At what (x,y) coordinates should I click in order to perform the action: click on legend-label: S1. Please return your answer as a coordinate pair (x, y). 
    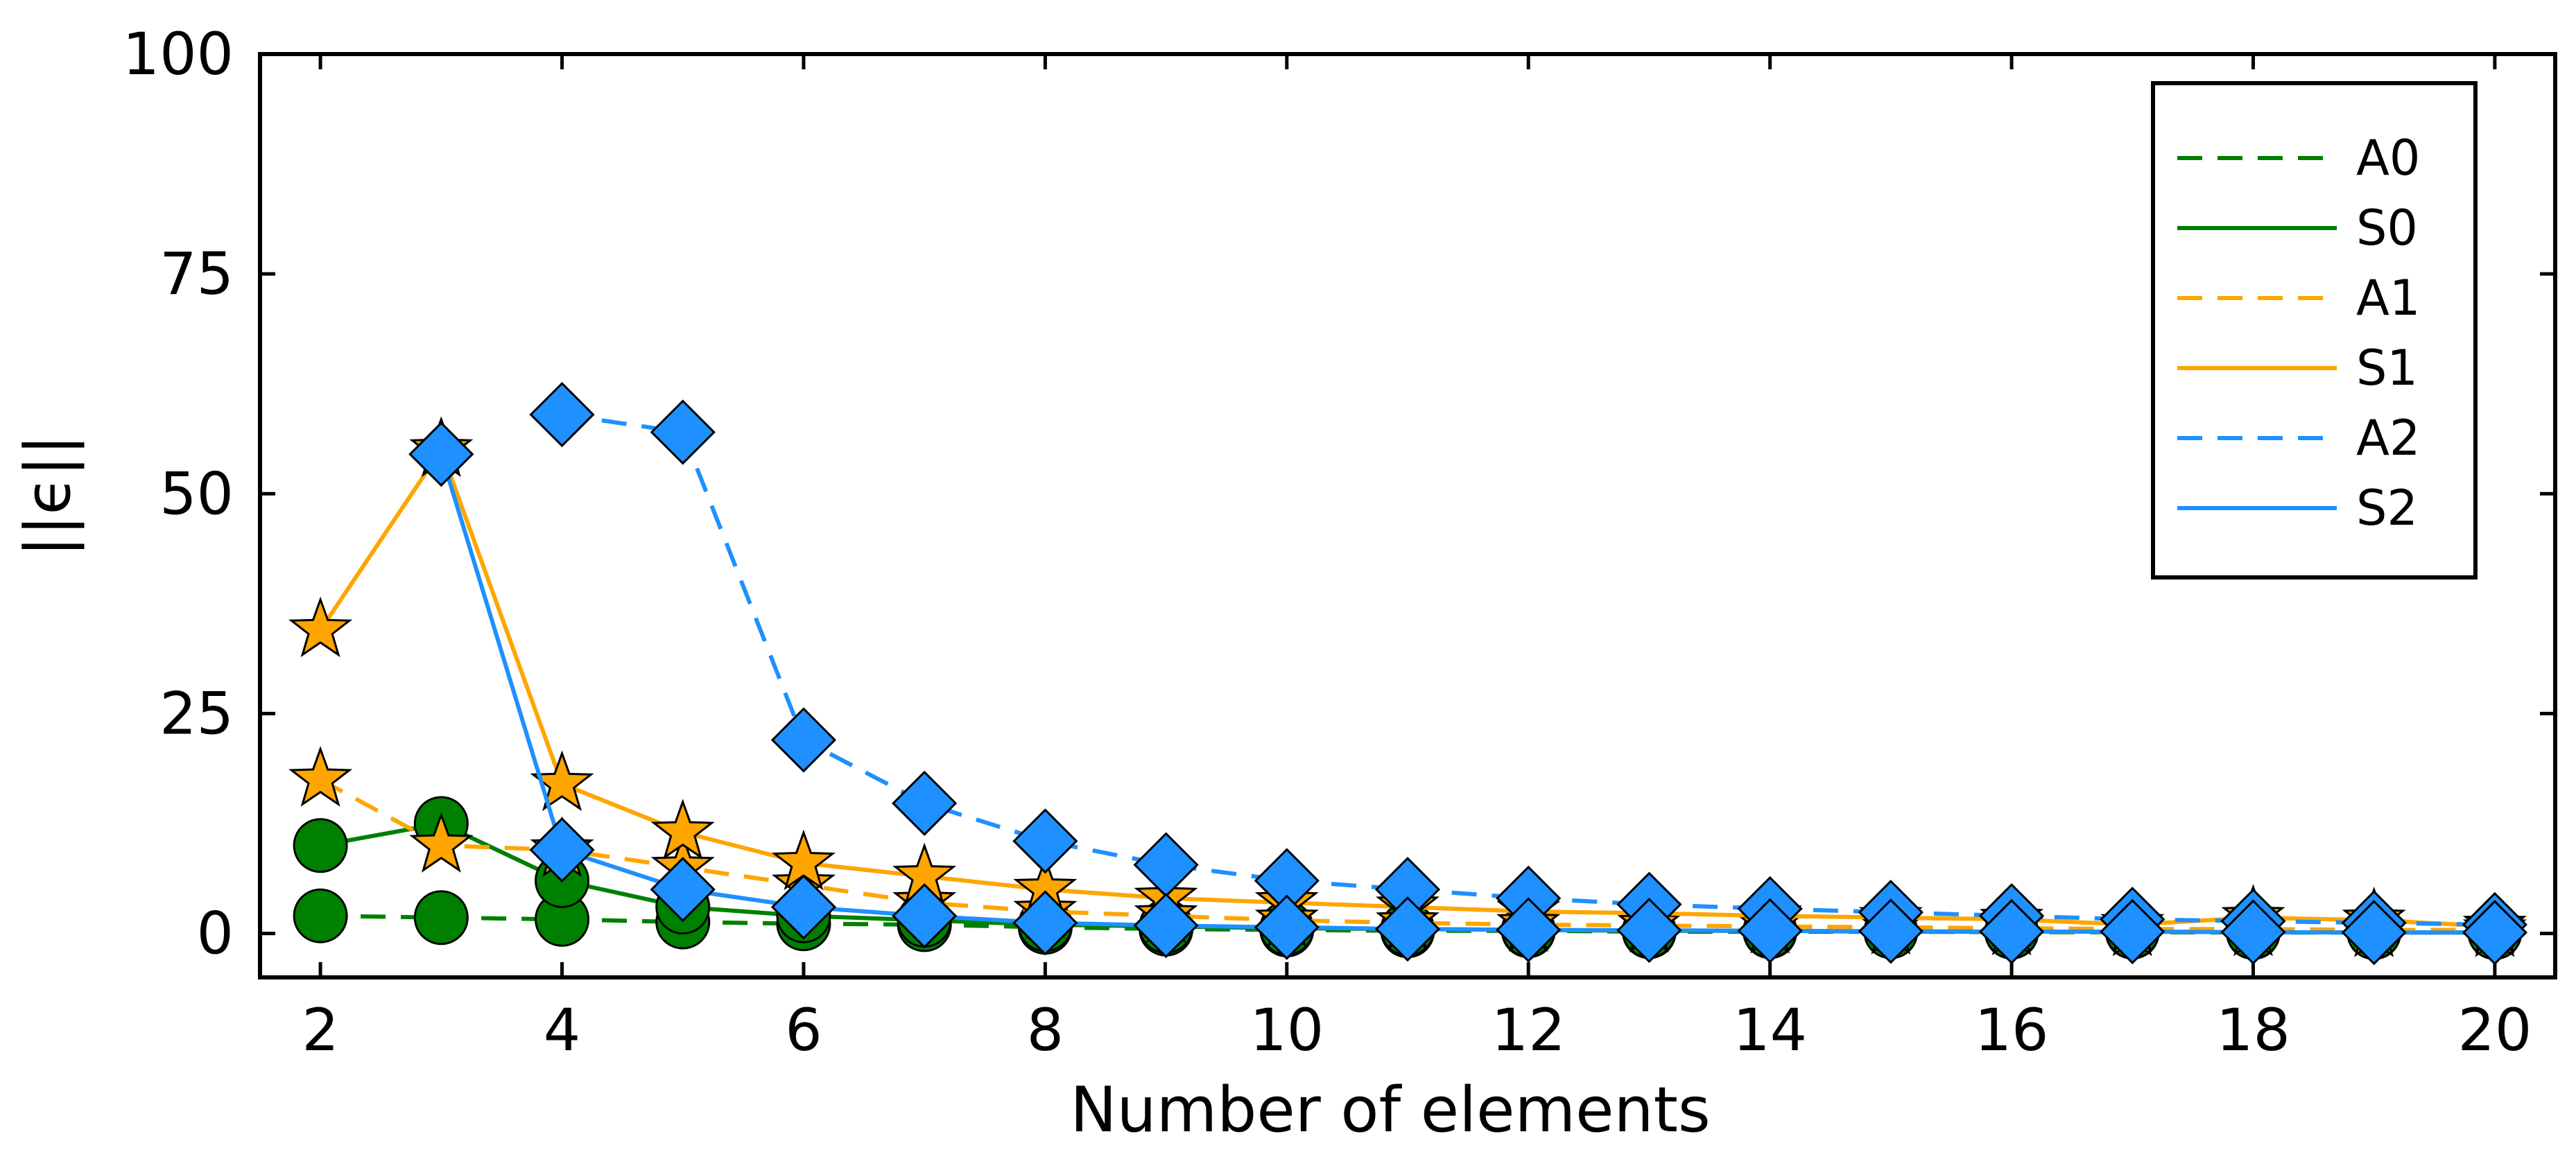
    Looking at the image, I should click on (2387, 369).